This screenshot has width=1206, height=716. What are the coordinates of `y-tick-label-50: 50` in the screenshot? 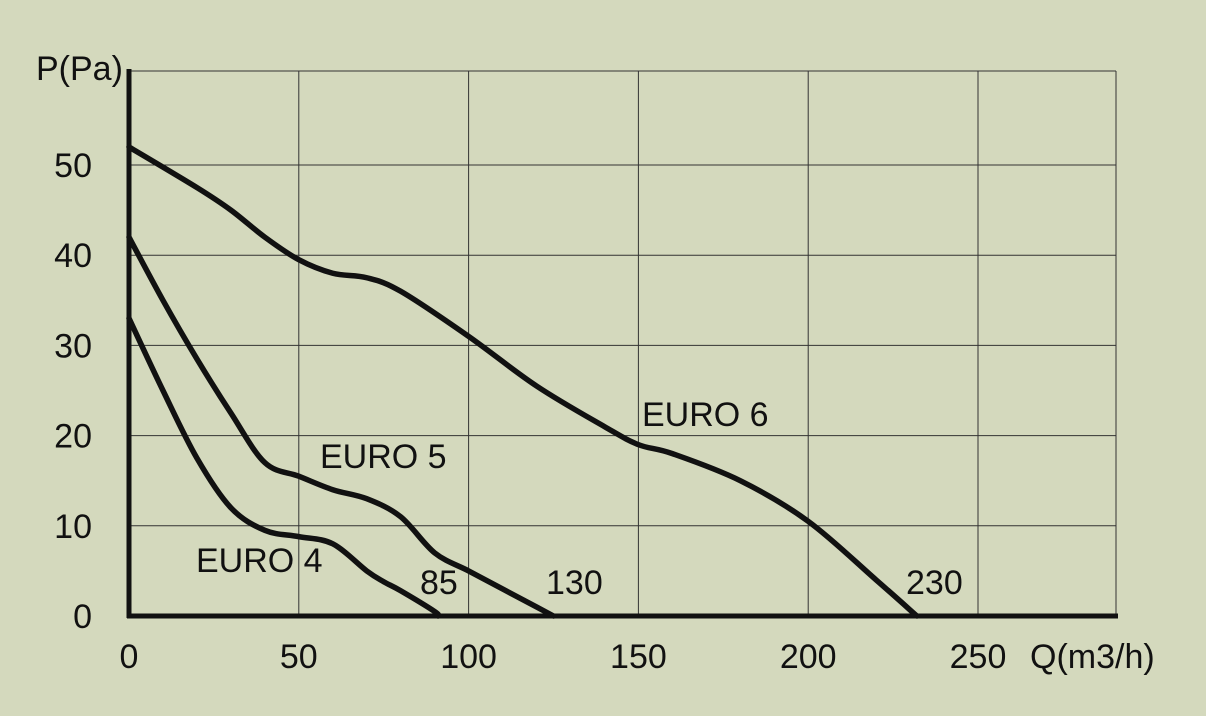 It's located at (73, 166).